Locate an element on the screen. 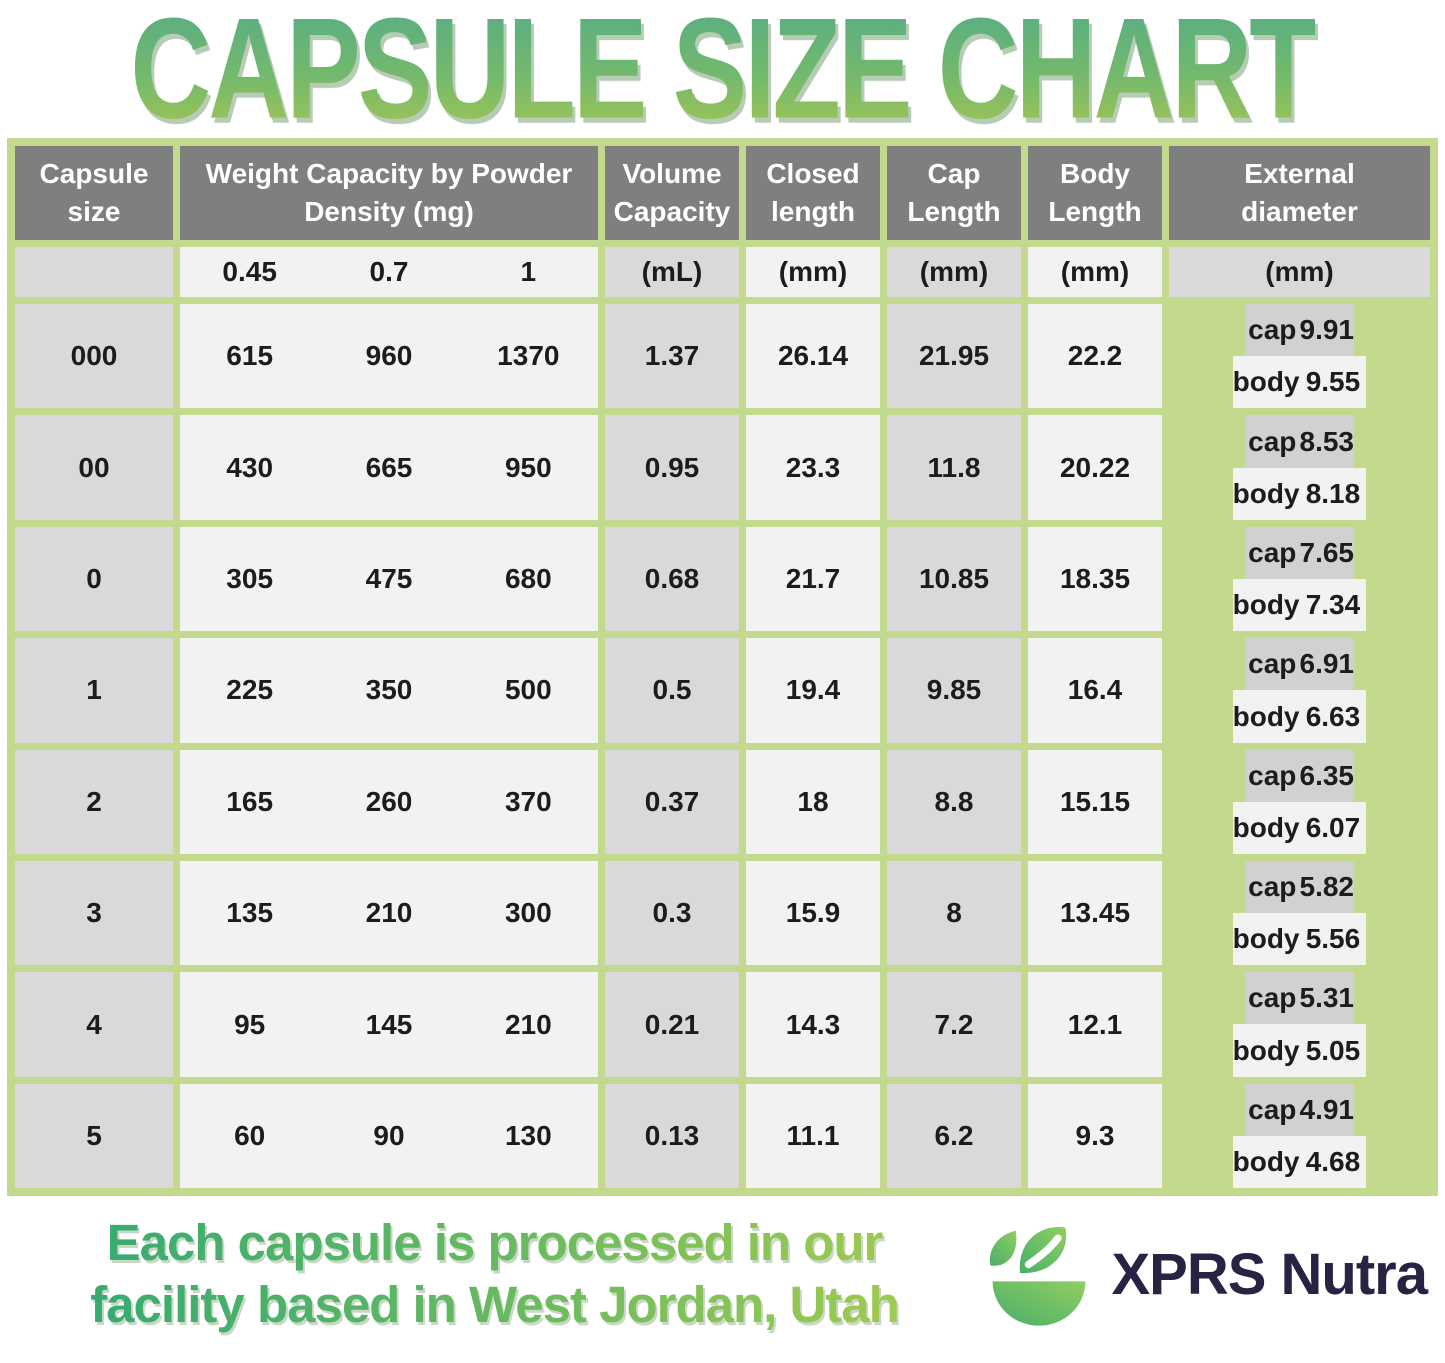 Image resolution: width=1445 pixels, height=1363 pixels. density-1: 1 is located at coordinates (528, 272).